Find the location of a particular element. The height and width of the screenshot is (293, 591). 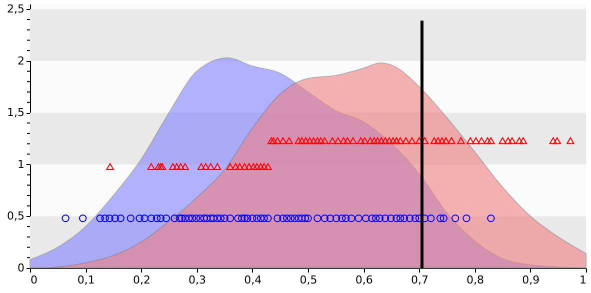

x-tick-label: 0,2 is located at coordinates (141, 280).